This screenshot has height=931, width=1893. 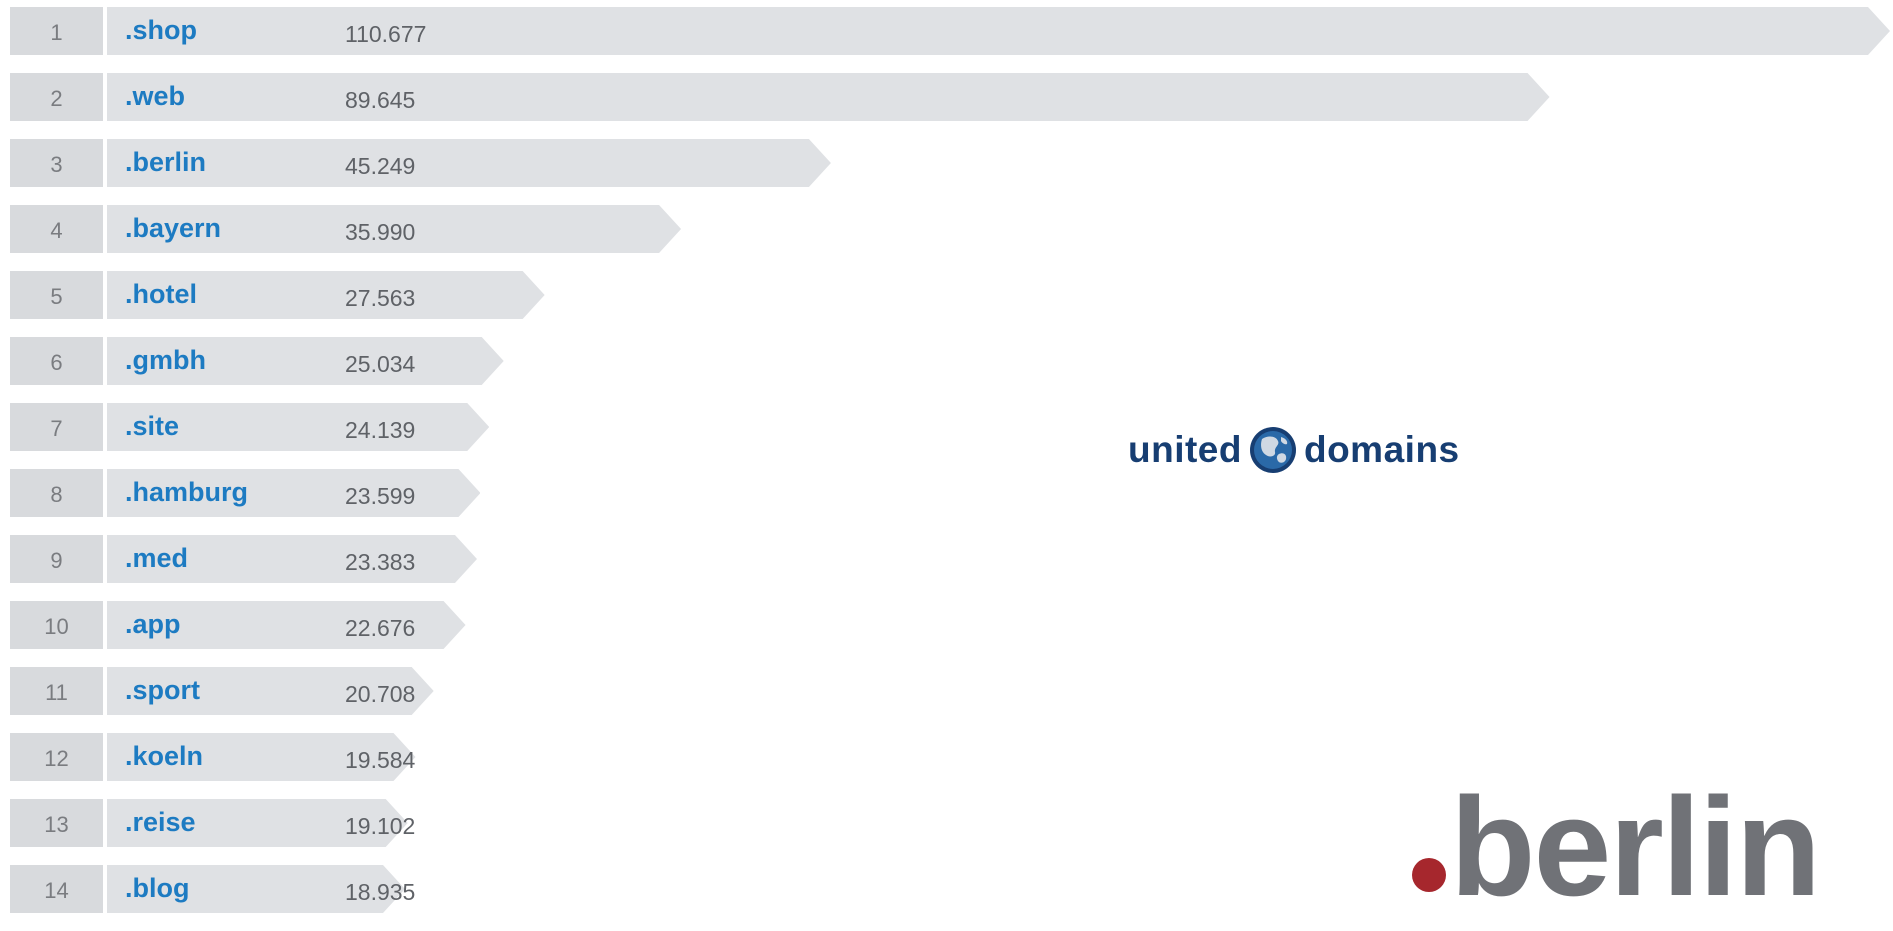 I want to click on category-label: .sport, so click(x=163, y=690).